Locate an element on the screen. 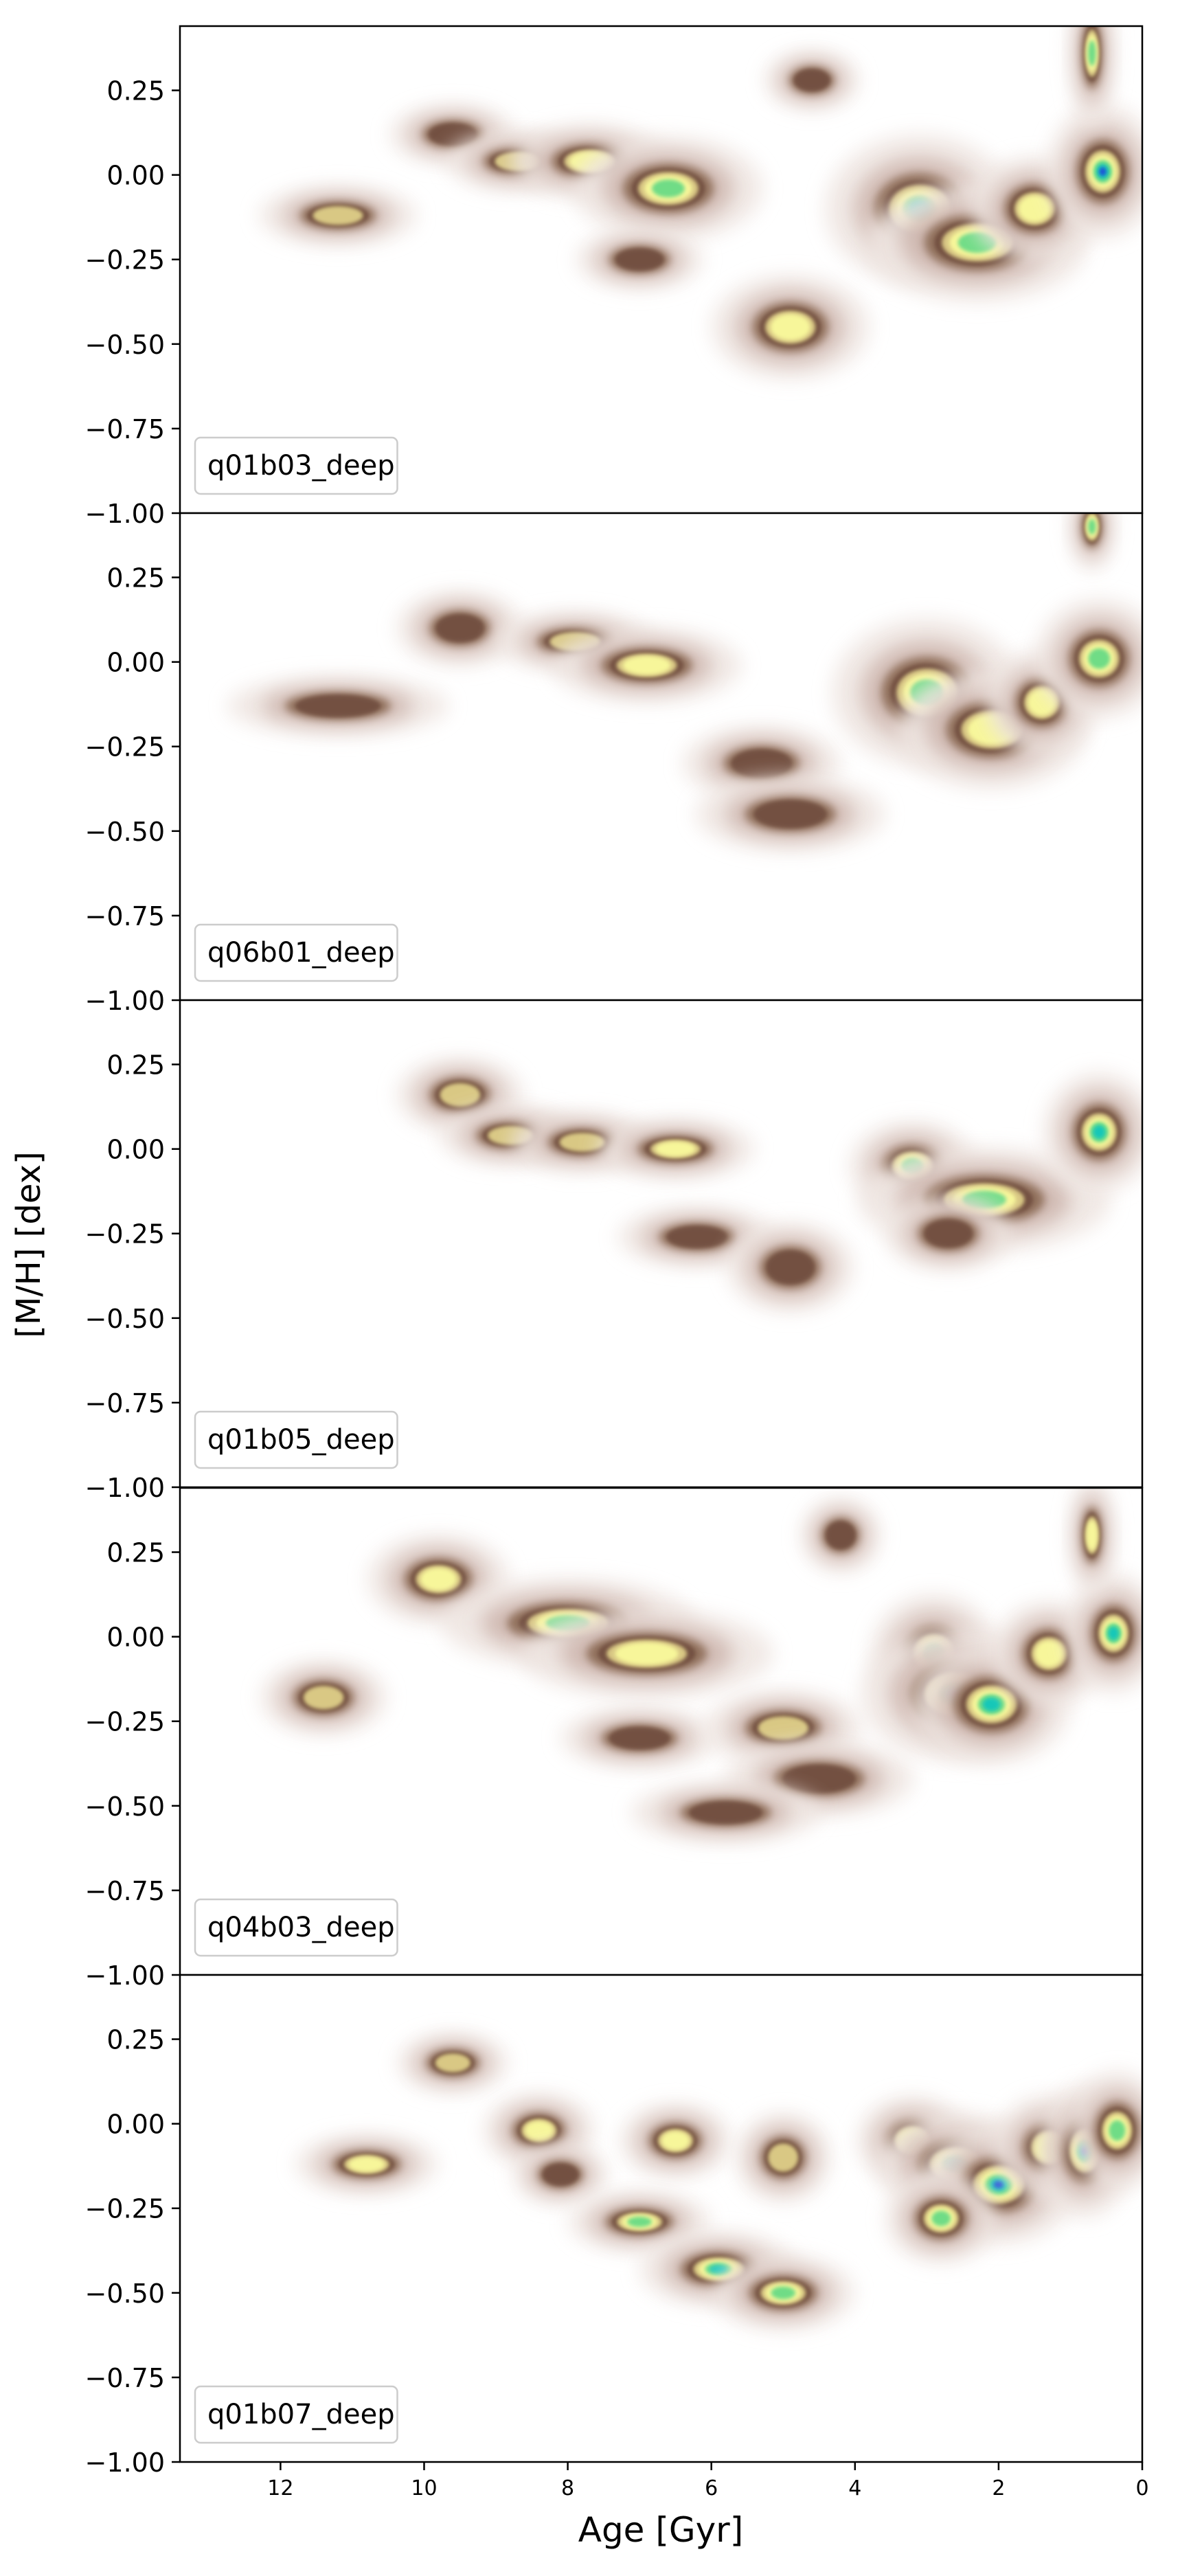 This screenshot has width=1202, height=2576. panel-label-box: q06b01_deep is located at coordinates (296, 952).